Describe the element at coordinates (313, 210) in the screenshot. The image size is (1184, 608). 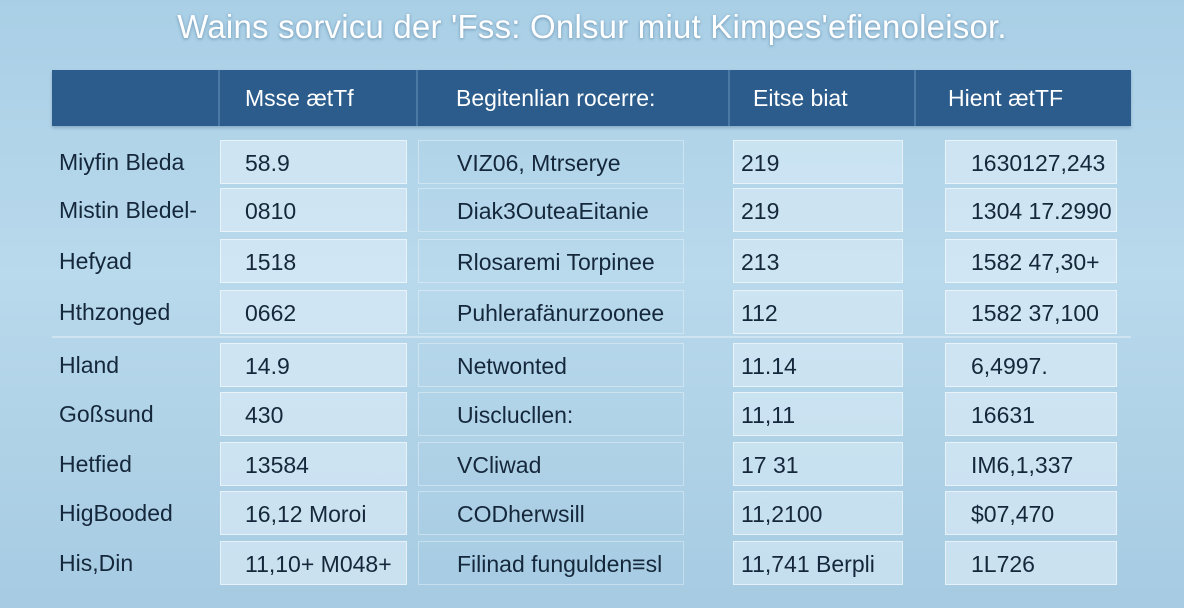
I see `table-cell: 0810` at that location.